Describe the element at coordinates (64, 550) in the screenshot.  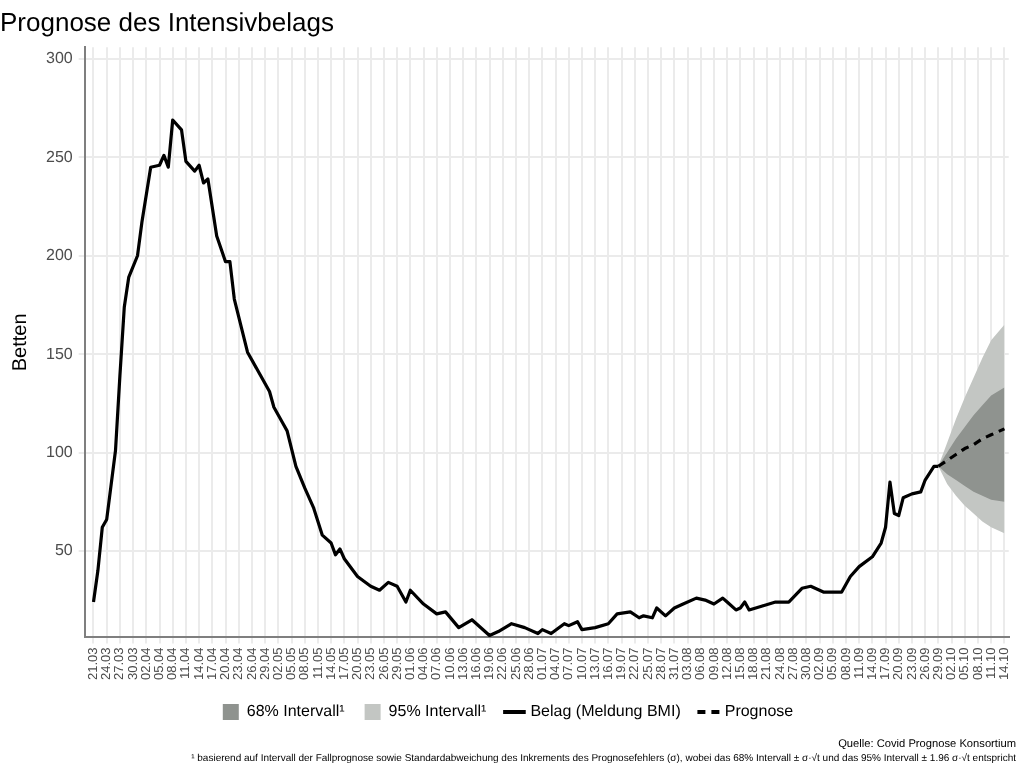
I see `y-tick-label: 50` at that location.